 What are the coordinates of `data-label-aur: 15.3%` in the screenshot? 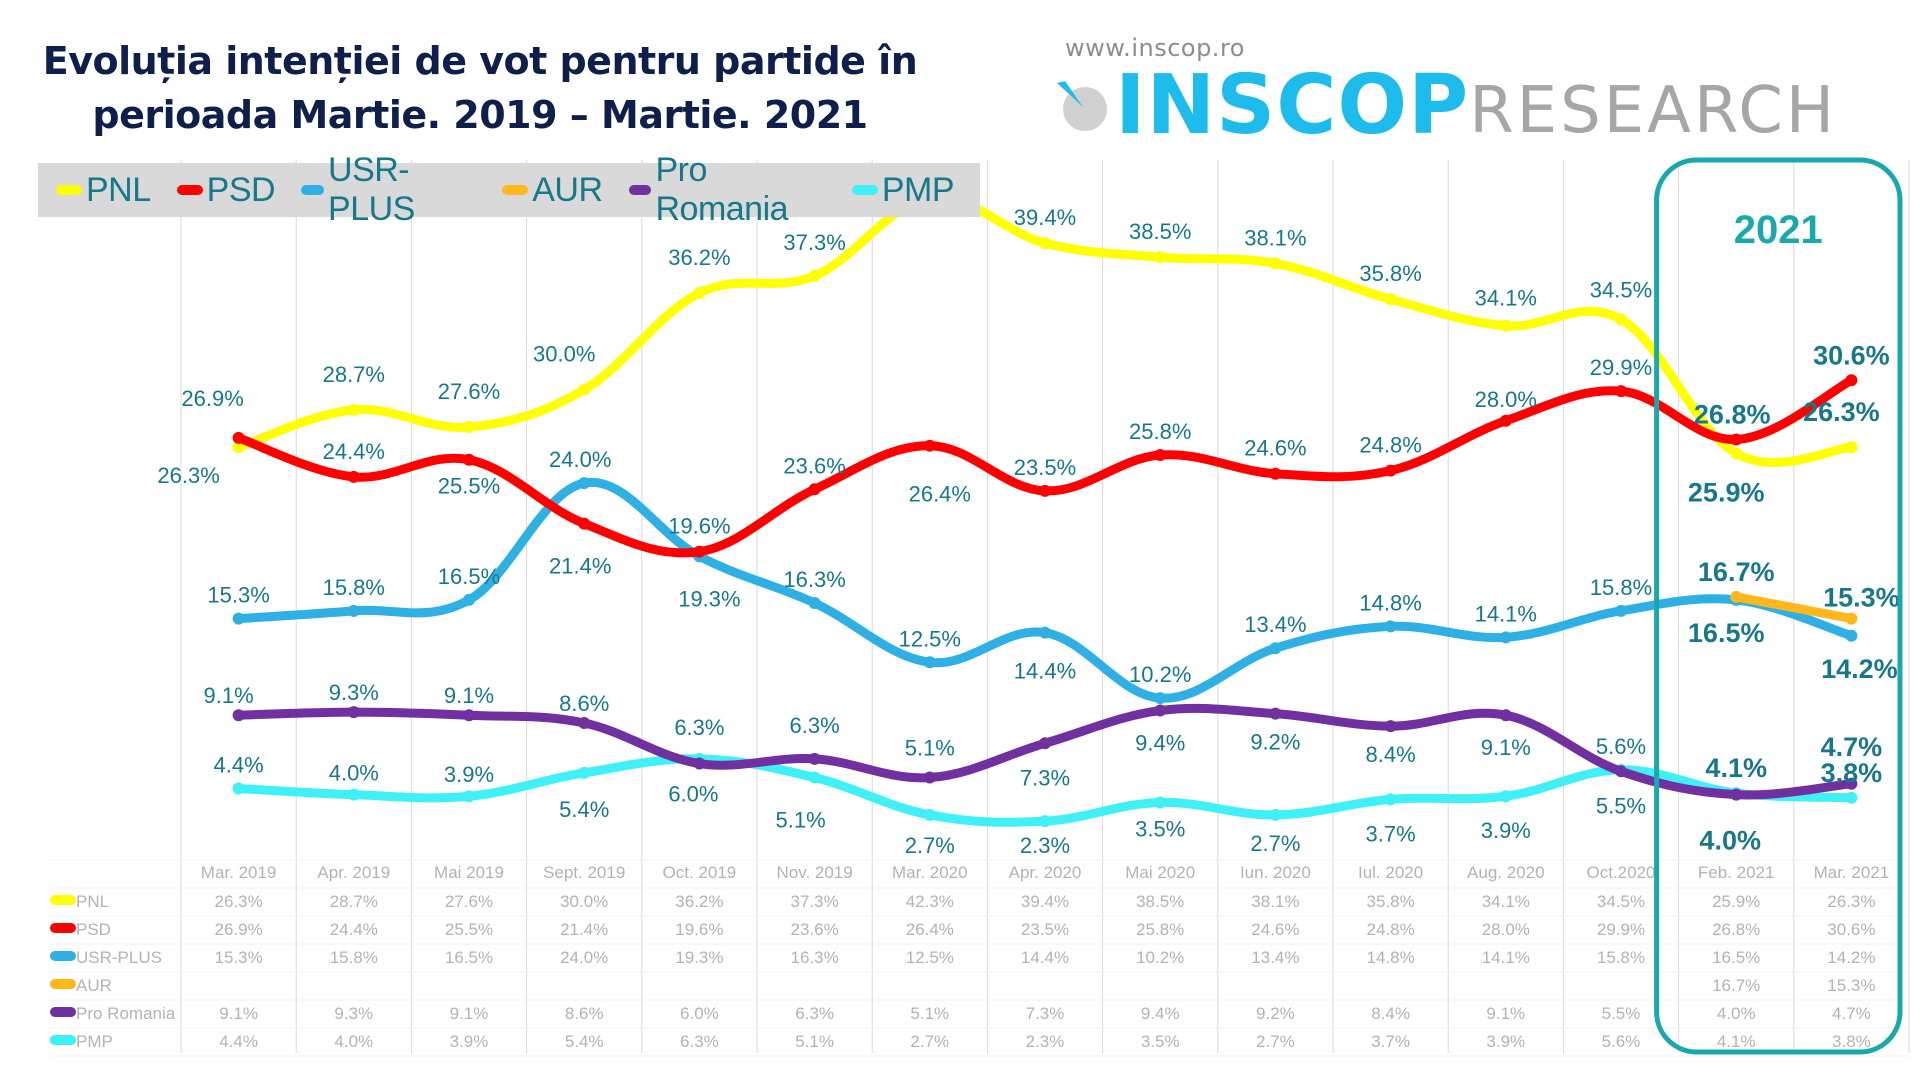 It's located at (1861, 598).